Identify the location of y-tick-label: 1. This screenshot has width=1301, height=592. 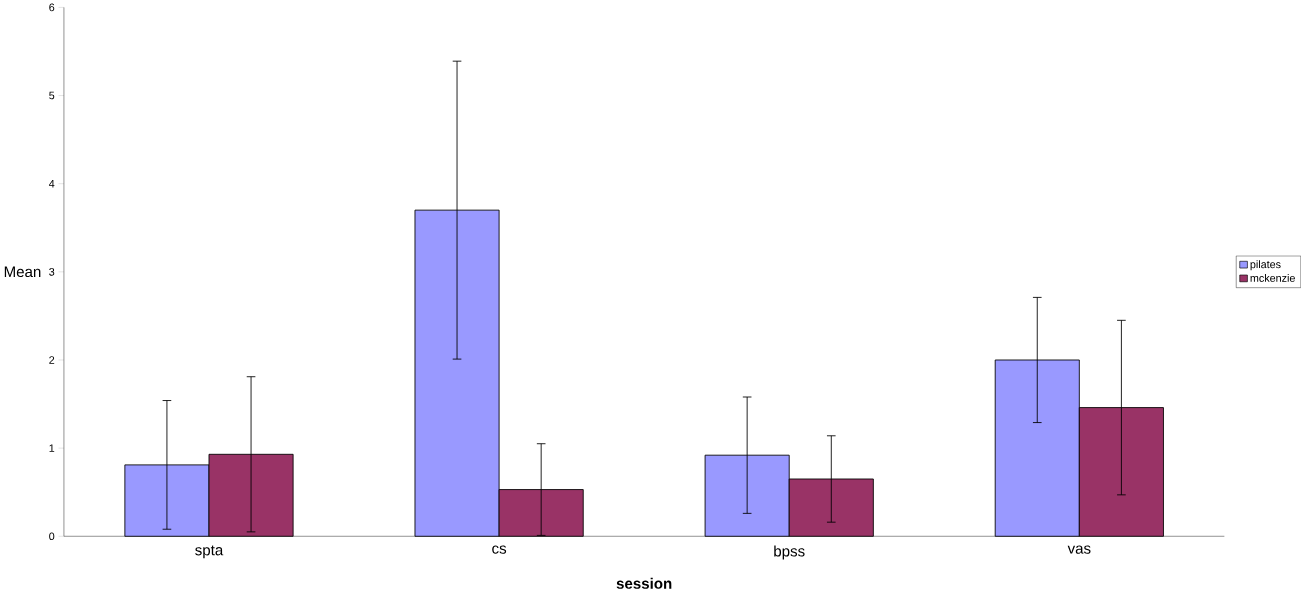
(52, 448).